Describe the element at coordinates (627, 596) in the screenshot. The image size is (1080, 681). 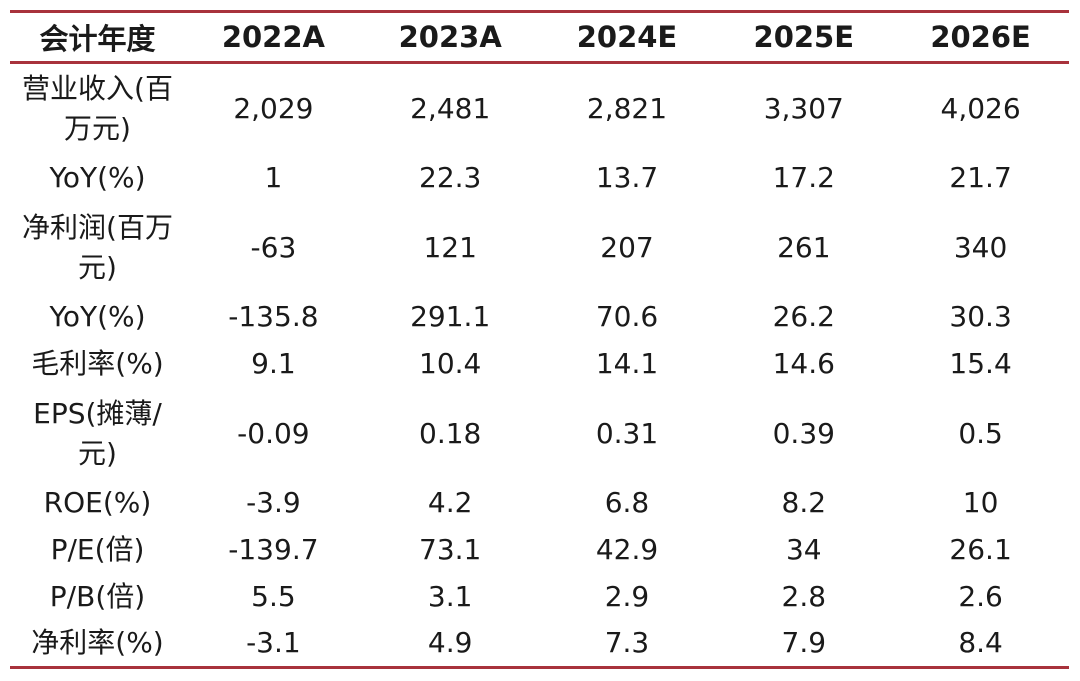
I see `table-cell: 2.9` at that location.